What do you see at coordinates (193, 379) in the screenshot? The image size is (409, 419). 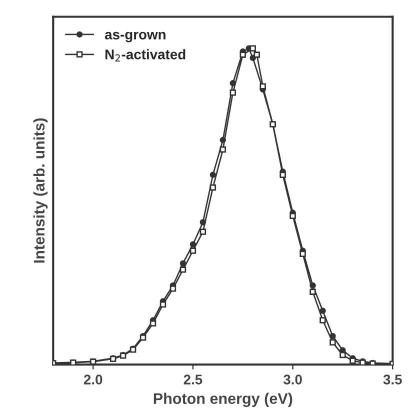 I see `x-tick-label: 2.5` at bounding box center [193, 379].